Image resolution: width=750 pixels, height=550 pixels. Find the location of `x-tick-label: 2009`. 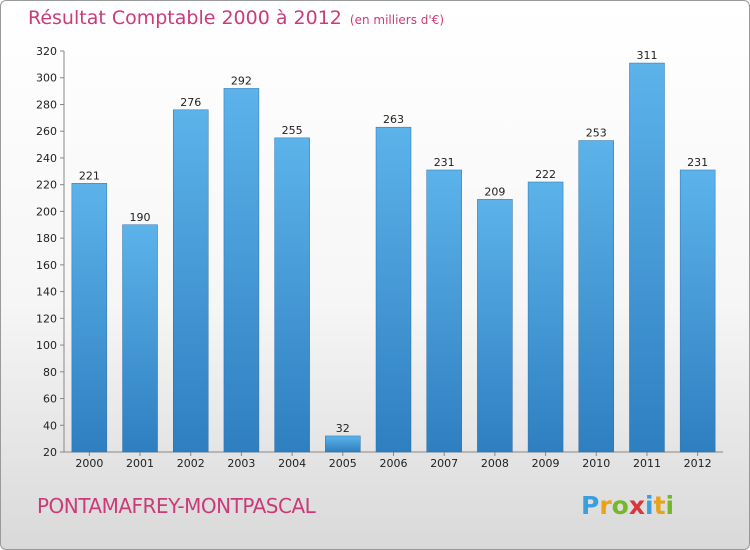

x-tick-label: 2009 is located at coordinates (546, 463).